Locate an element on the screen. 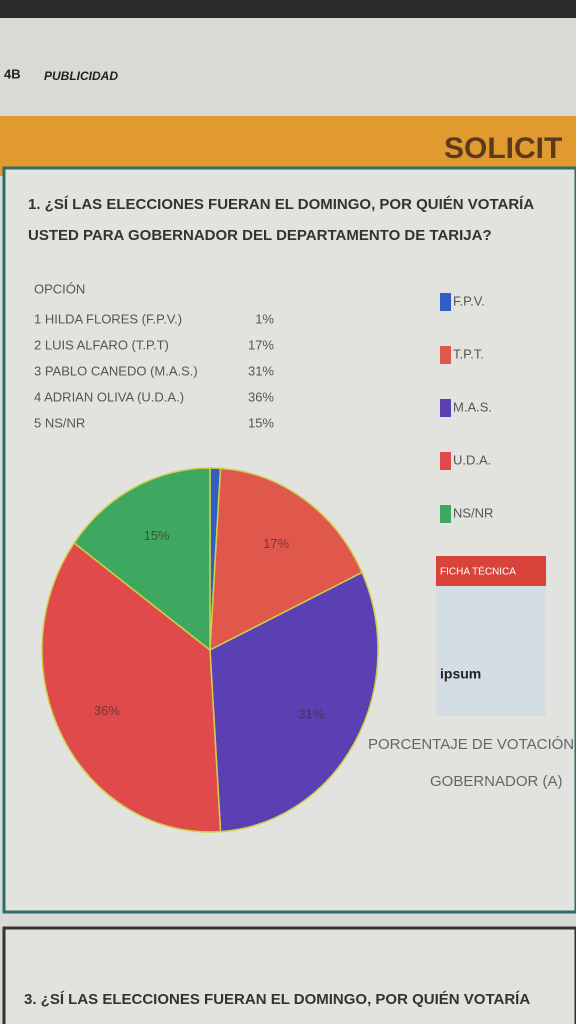 The image size is (576, 1024). option-label: 2 LUIS ALFARO (T.P.T) is located at coordinates (101, 344).